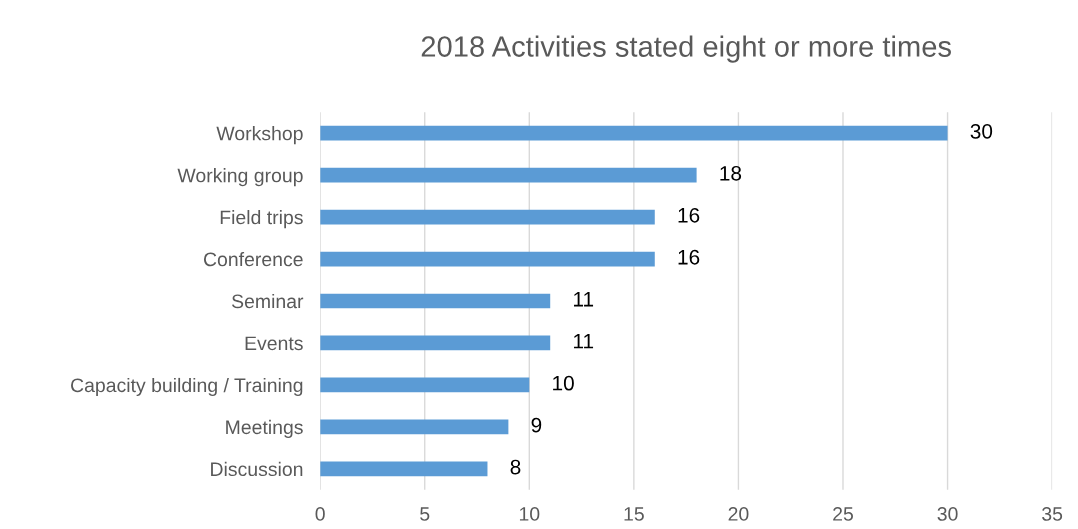 This screenshot has height=529, width=1078. Describe the element at coordinates (259, 135) in the screenshot. I see `y-tick-label: Workshop` at that location.